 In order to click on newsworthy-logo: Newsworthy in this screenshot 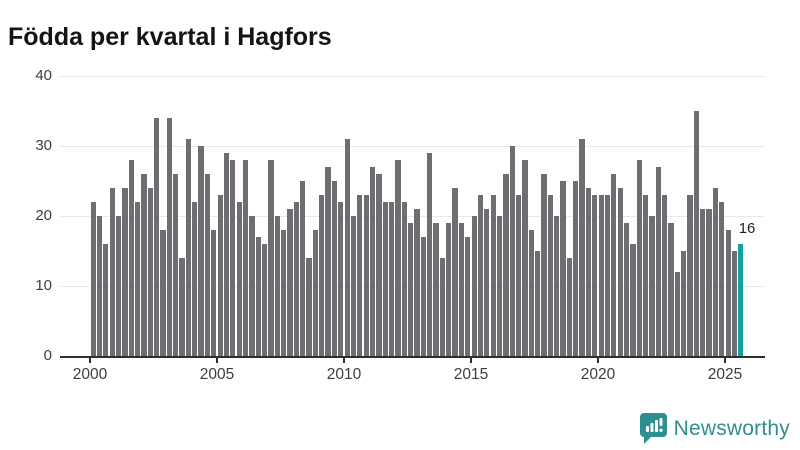, I will do `click(714, 428)`.